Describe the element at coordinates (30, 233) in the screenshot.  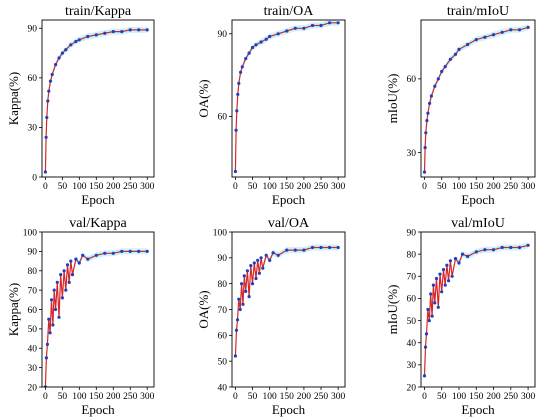
I see `y-tick-label: 100` at that location.